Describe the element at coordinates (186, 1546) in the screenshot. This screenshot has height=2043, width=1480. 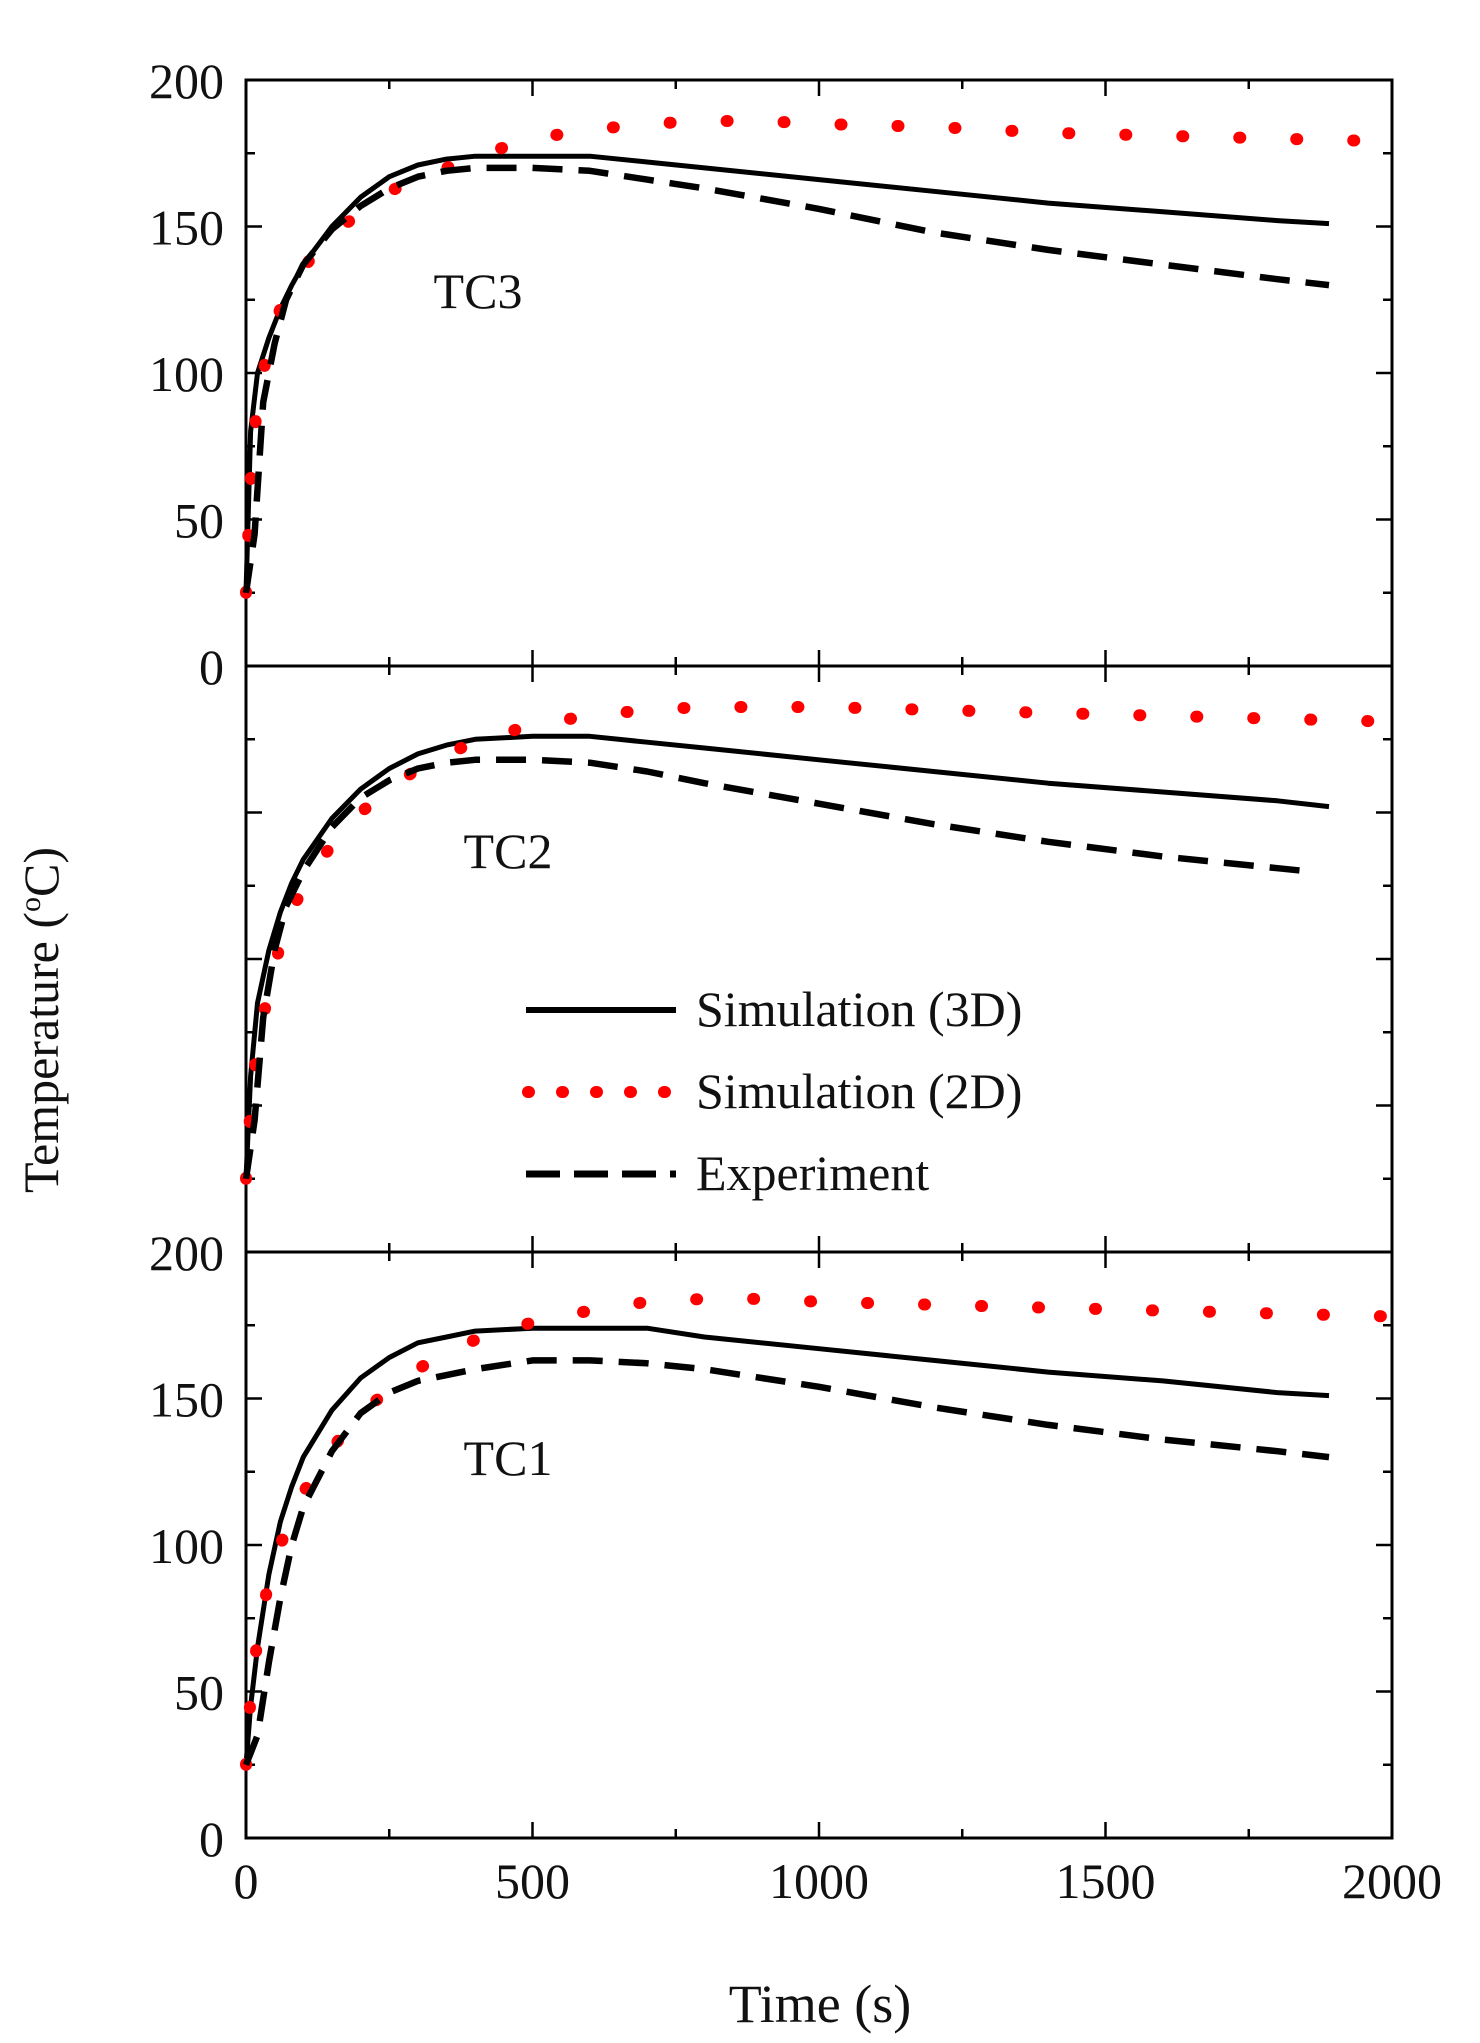
I see `y-tick-label-tc1-100: 100` at that location.